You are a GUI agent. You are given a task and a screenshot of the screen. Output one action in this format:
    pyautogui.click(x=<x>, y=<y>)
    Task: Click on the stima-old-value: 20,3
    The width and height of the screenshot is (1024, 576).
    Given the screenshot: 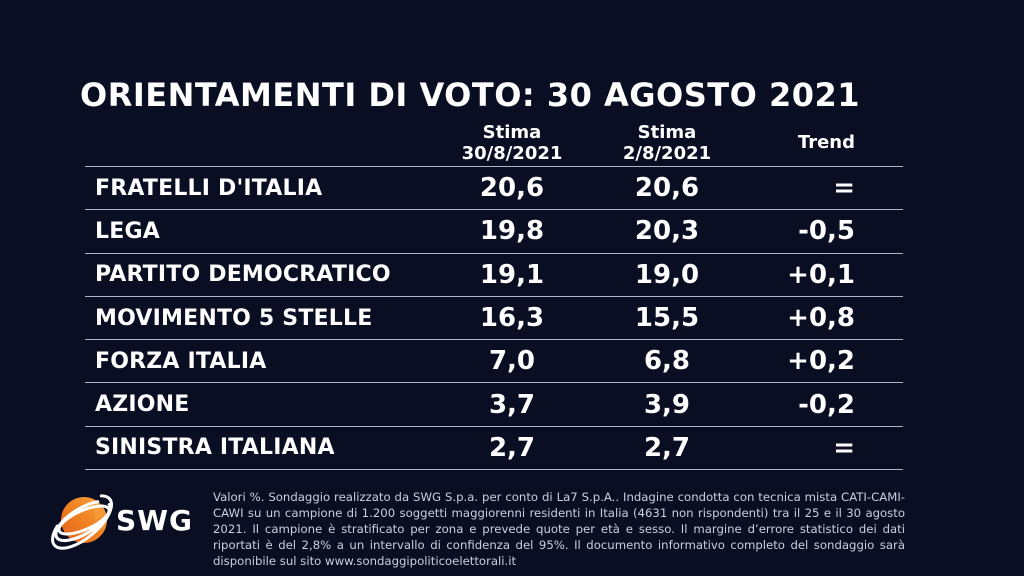 What is the action you would take?
    pyautogui.click(x=667, y=231)
    